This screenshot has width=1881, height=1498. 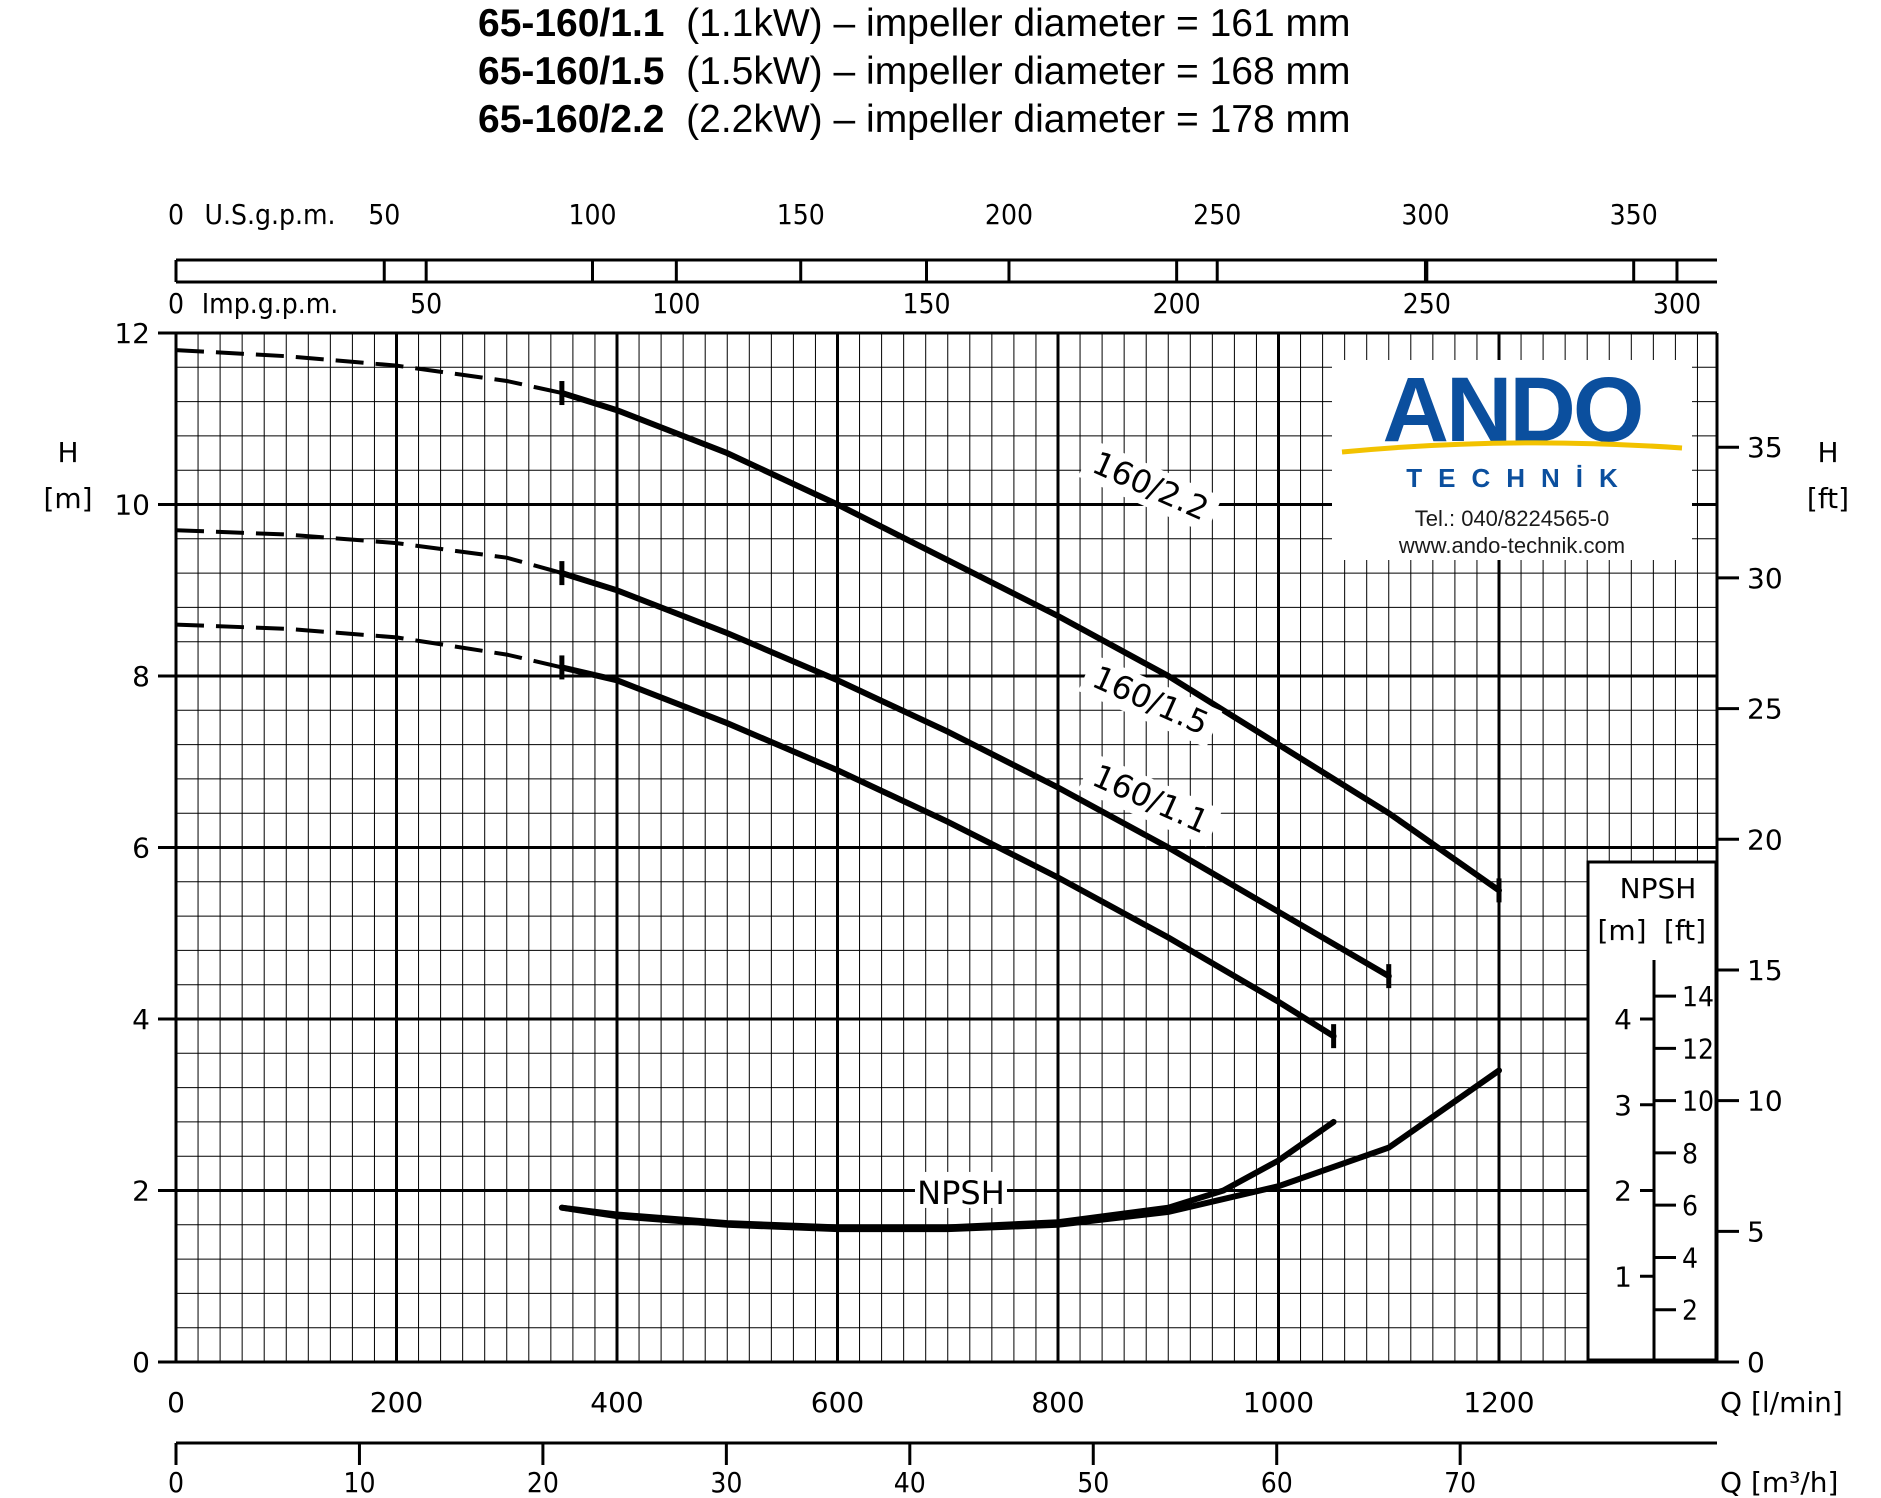 I want to click on x-tick-label: 0, so click(x=176, y=1402).